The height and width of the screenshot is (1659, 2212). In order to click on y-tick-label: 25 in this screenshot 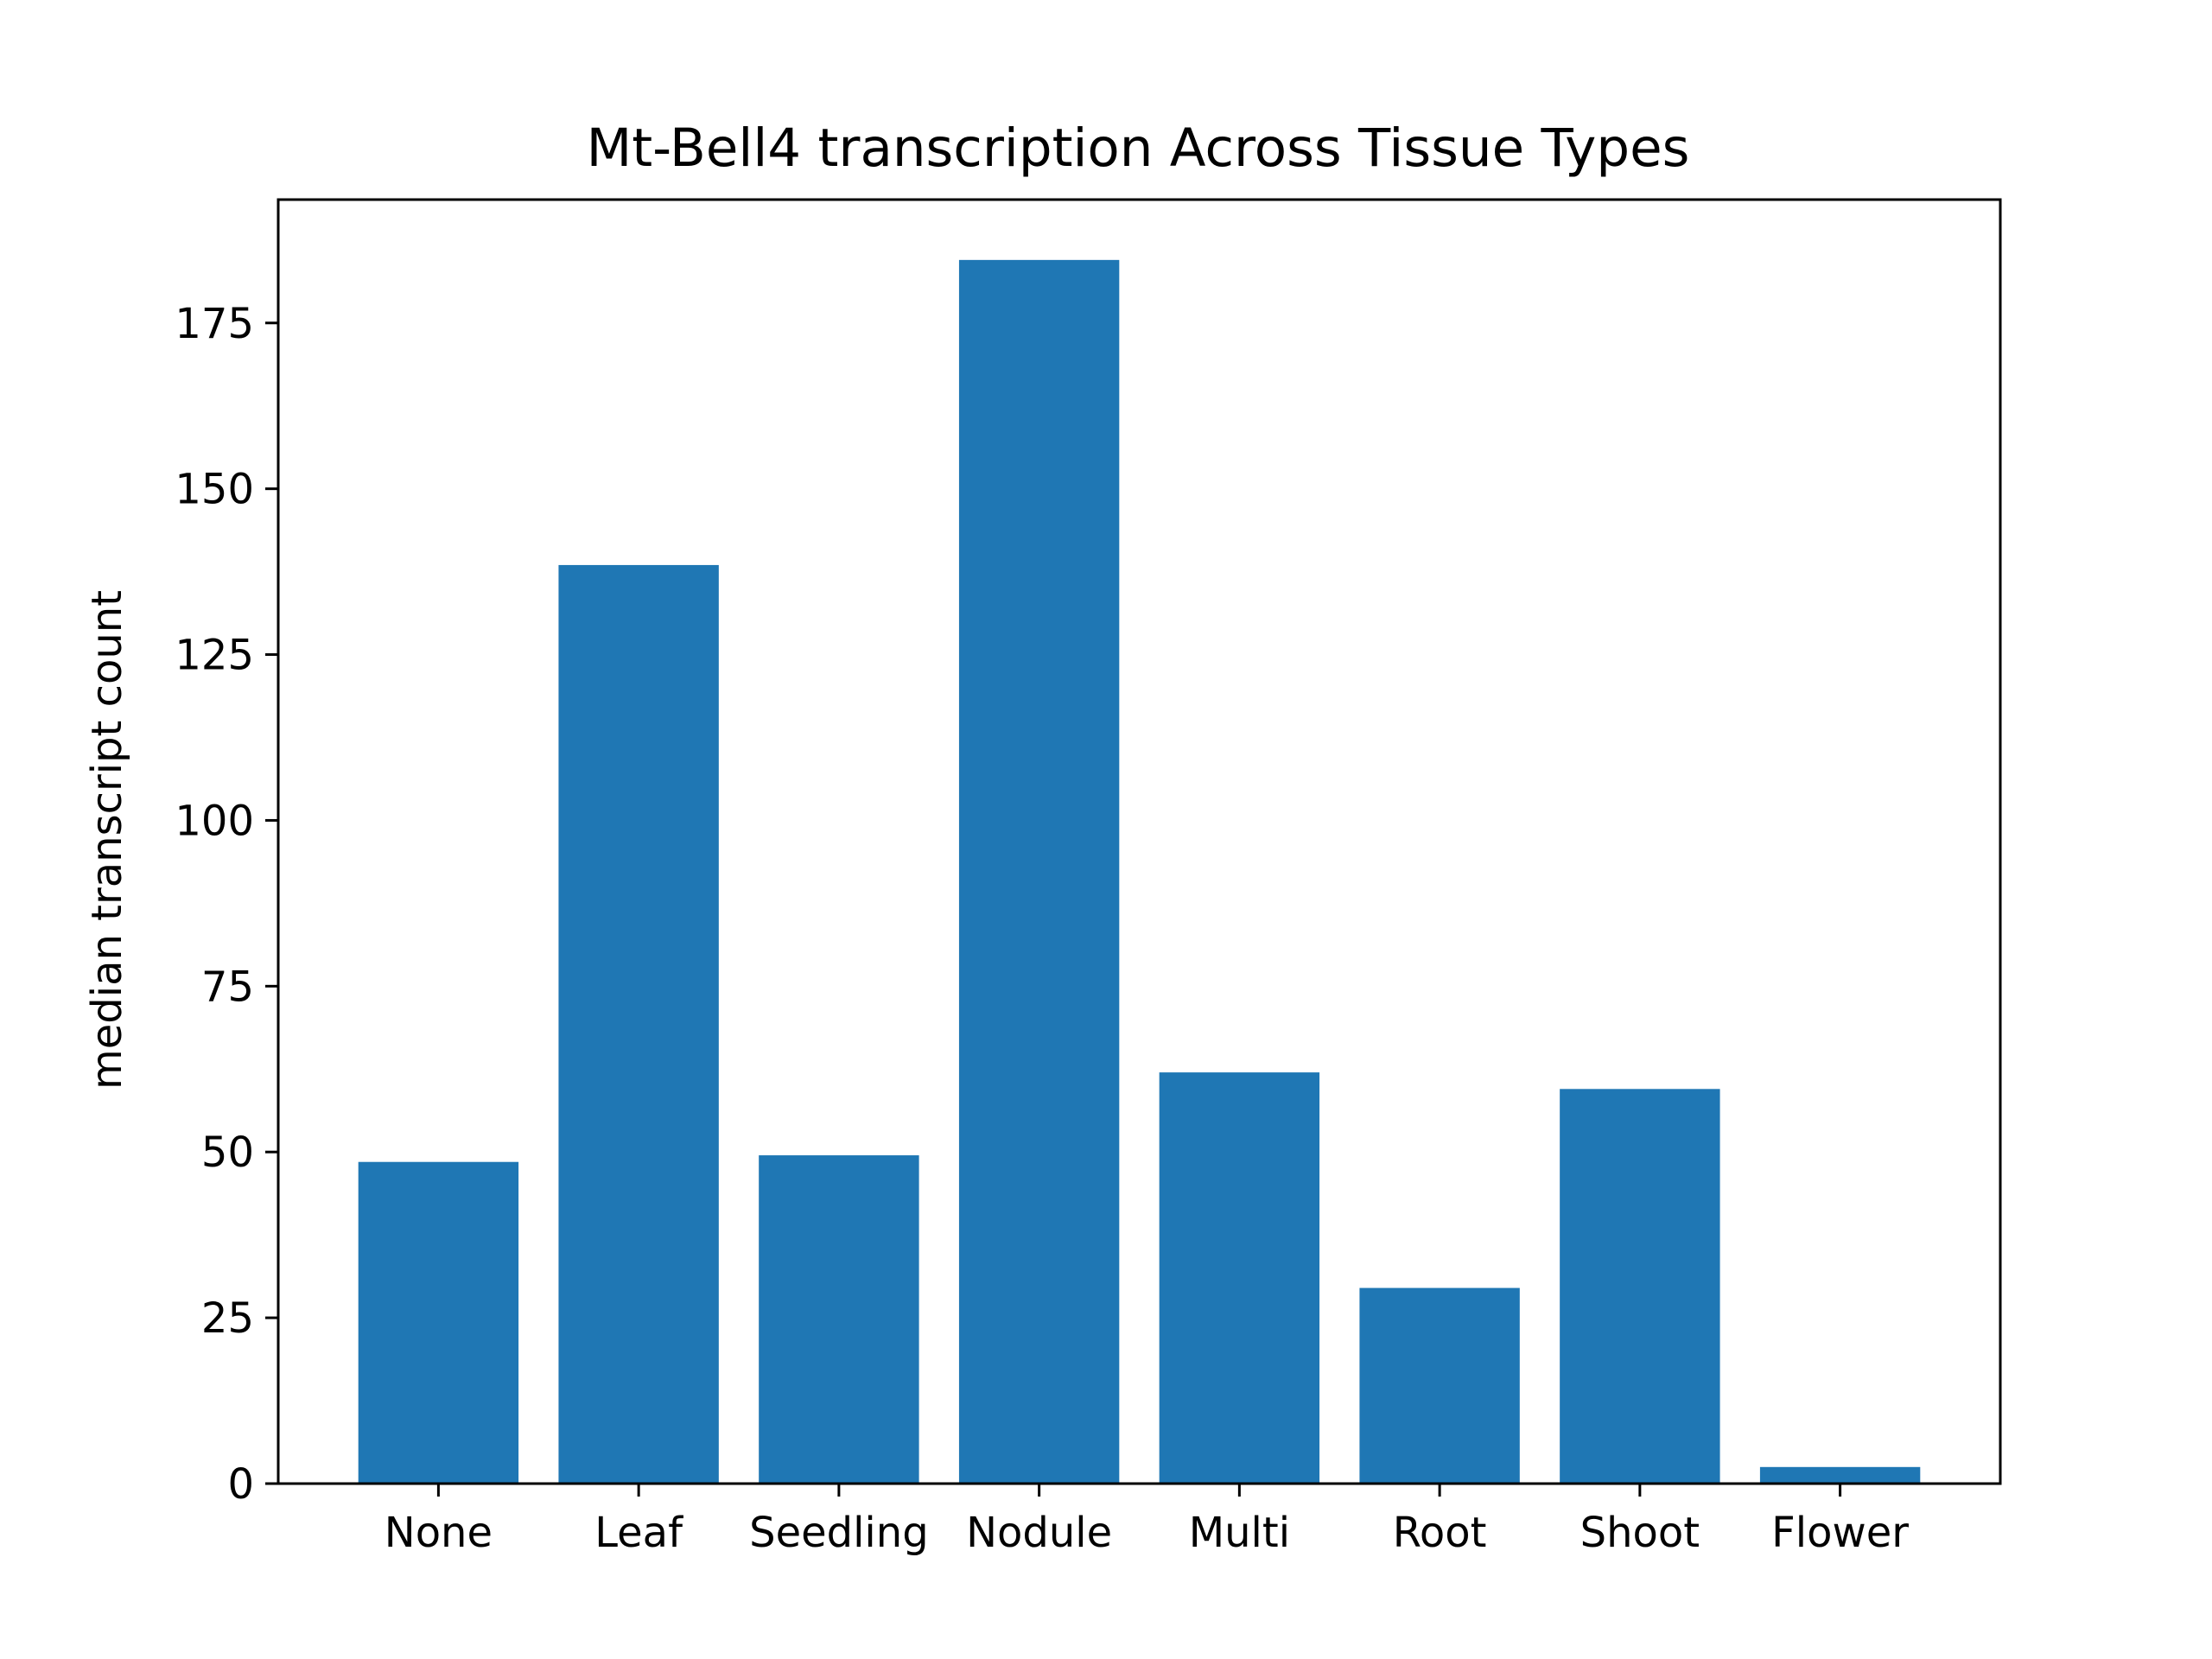, I will do `click(227, 1318)`.